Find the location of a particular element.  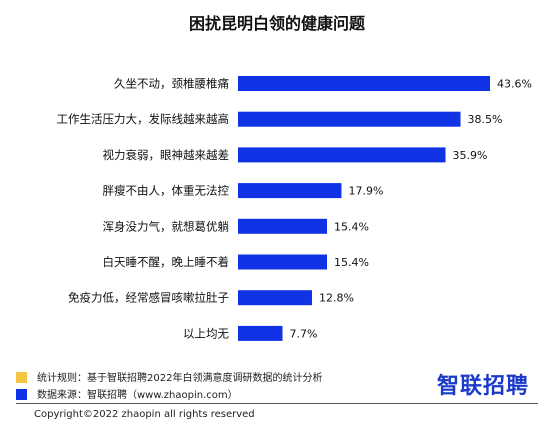

zhaopin-logo: 智联招聘 is located at coordinates (483, 384).